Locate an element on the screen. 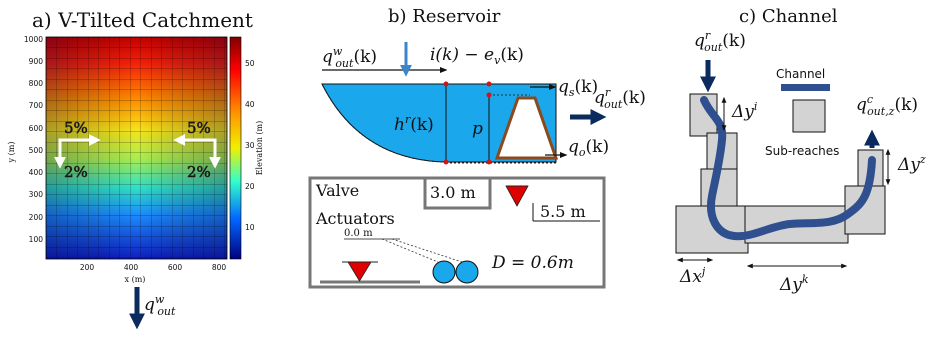 The height and width of the screenshot is (337, 946). p-label: p is located at coordinates (477, 129).